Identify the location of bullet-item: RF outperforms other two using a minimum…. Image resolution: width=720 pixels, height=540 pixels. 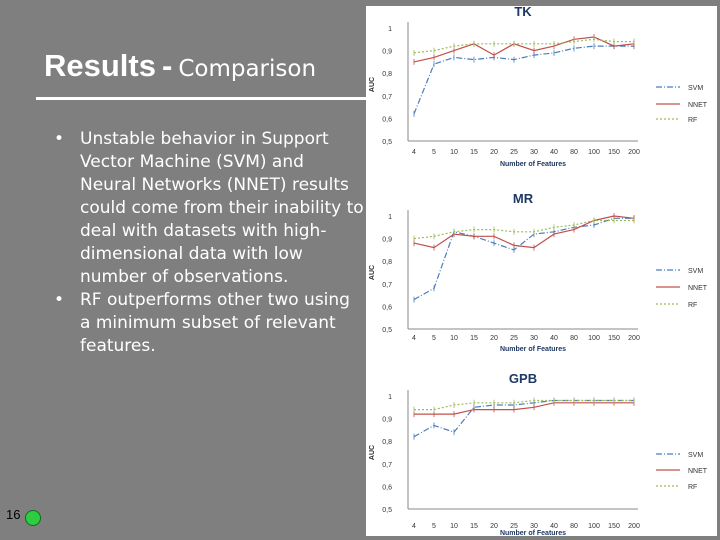
(209, 323).